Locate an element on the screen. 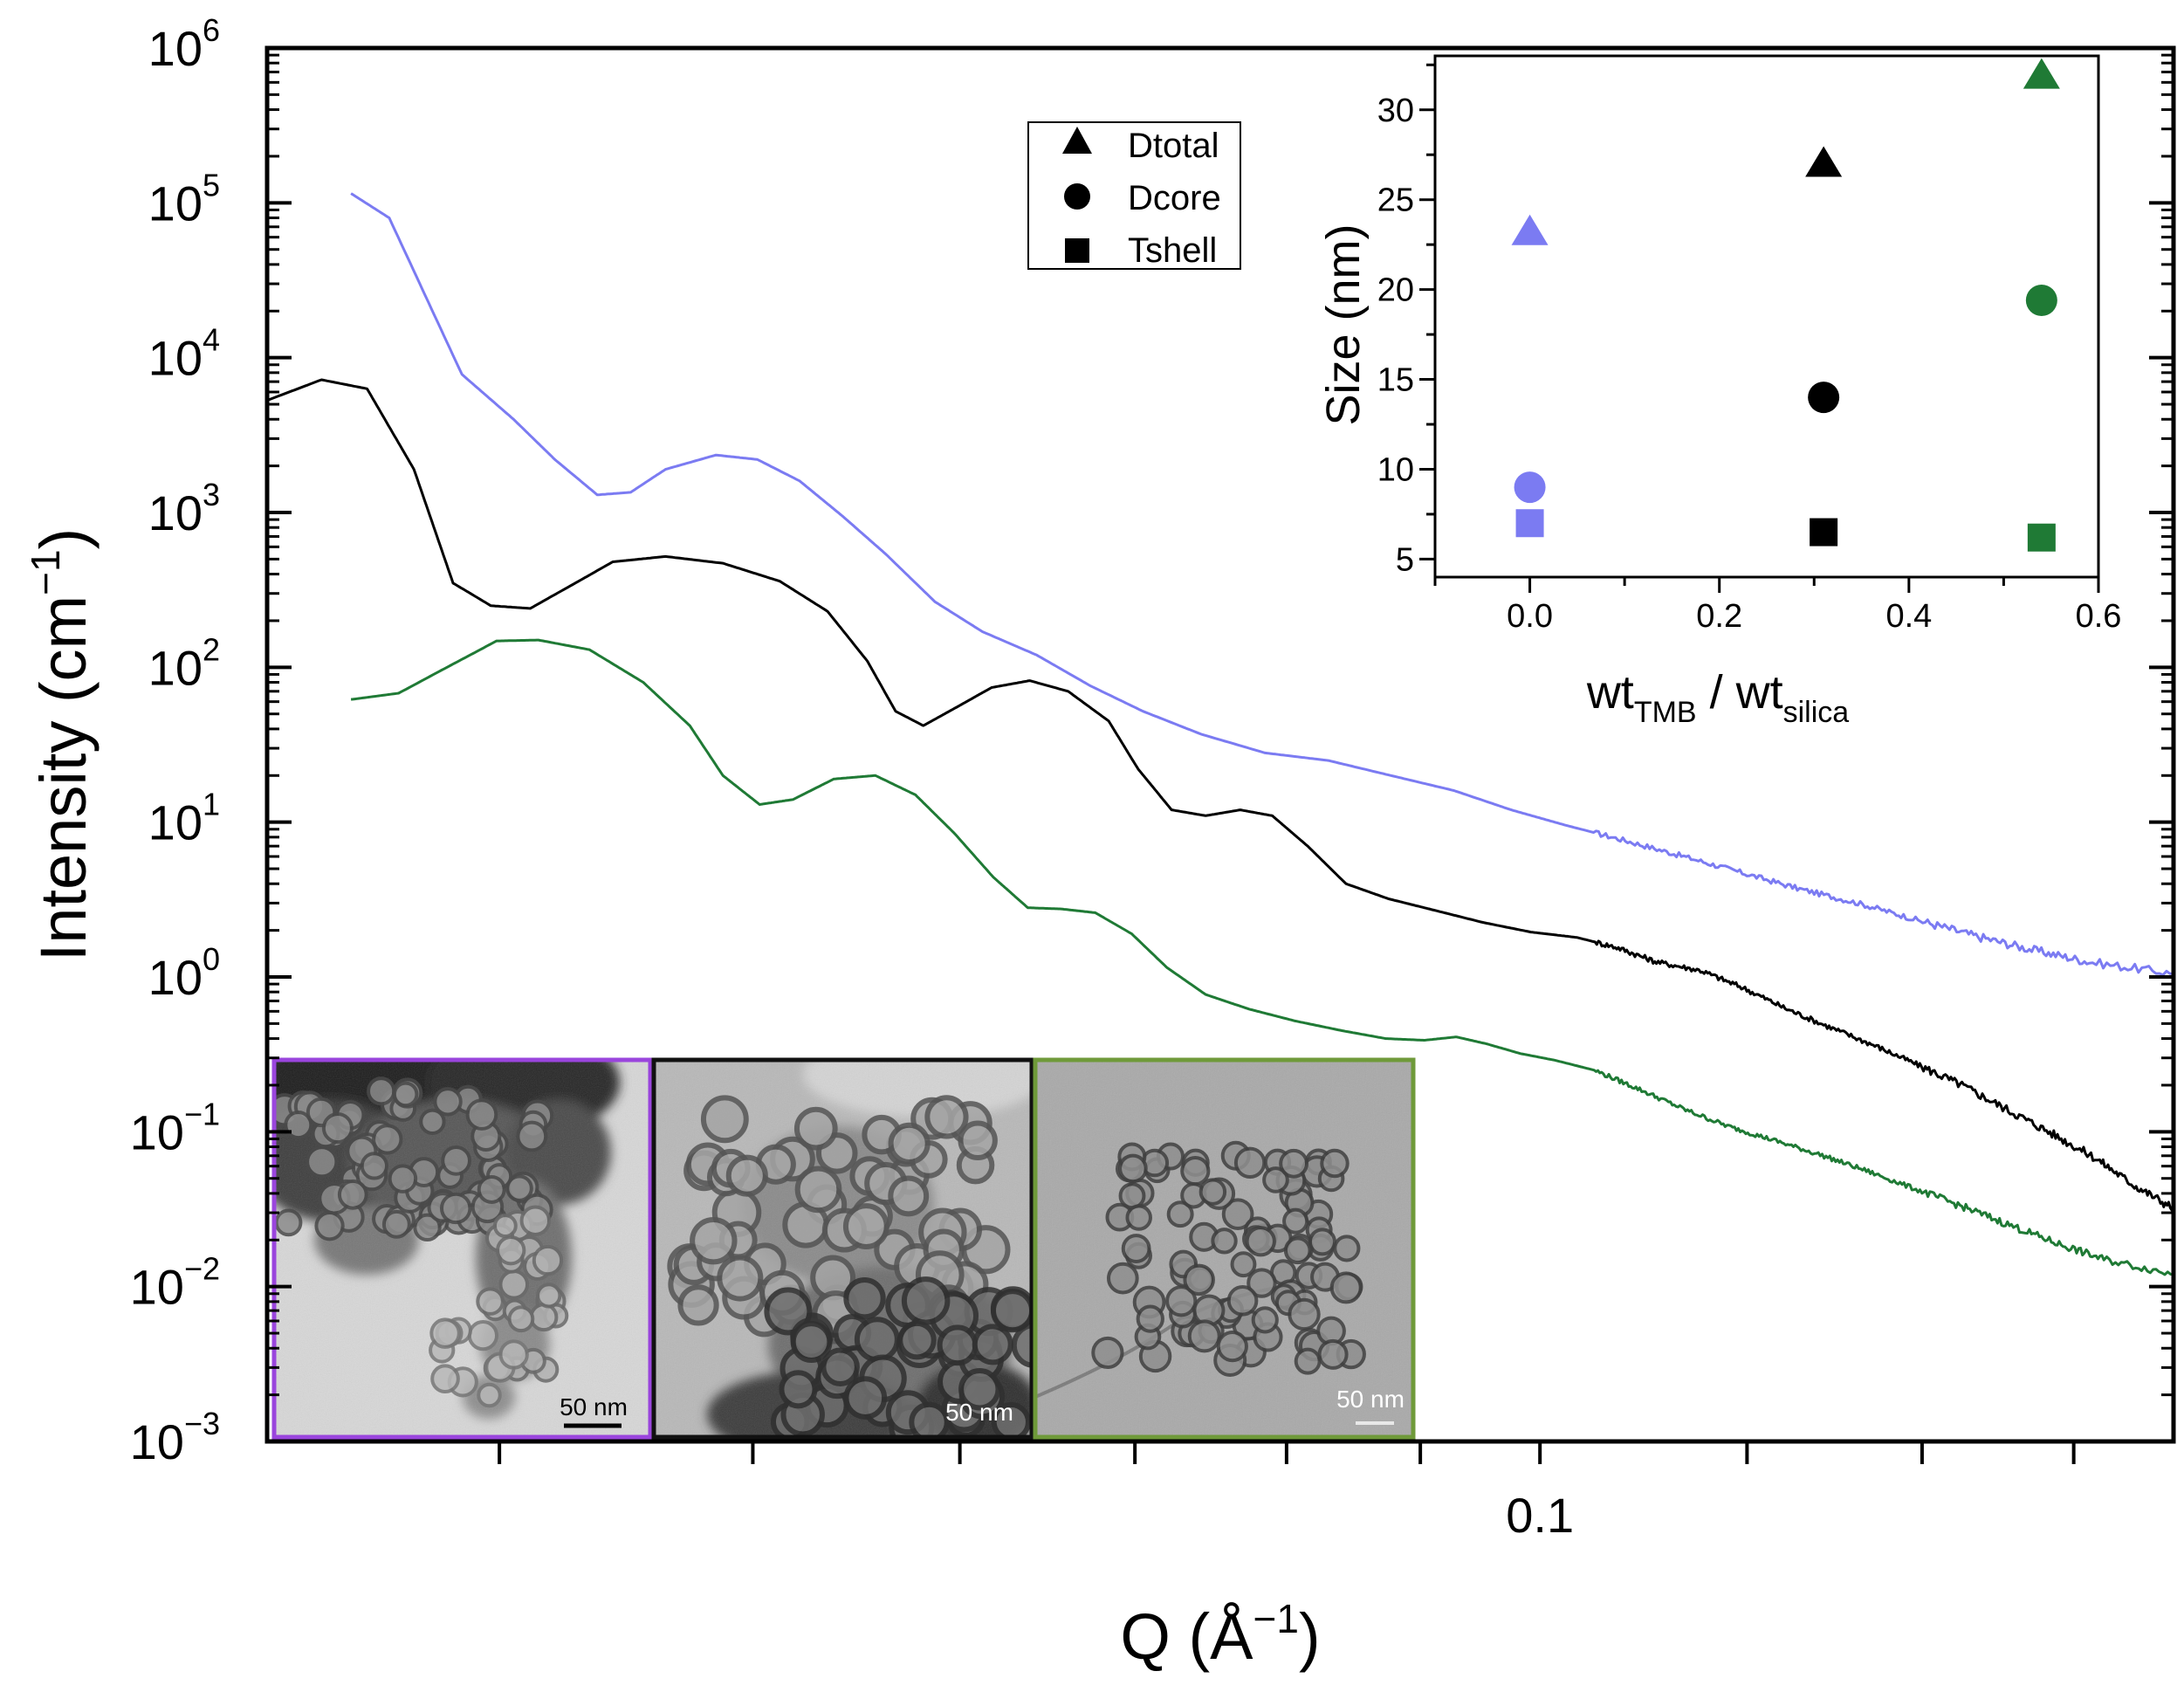 The image size is (2184, 1692). inset-y-axis-title: Size (nm) is located at coordinates (1343, 324).